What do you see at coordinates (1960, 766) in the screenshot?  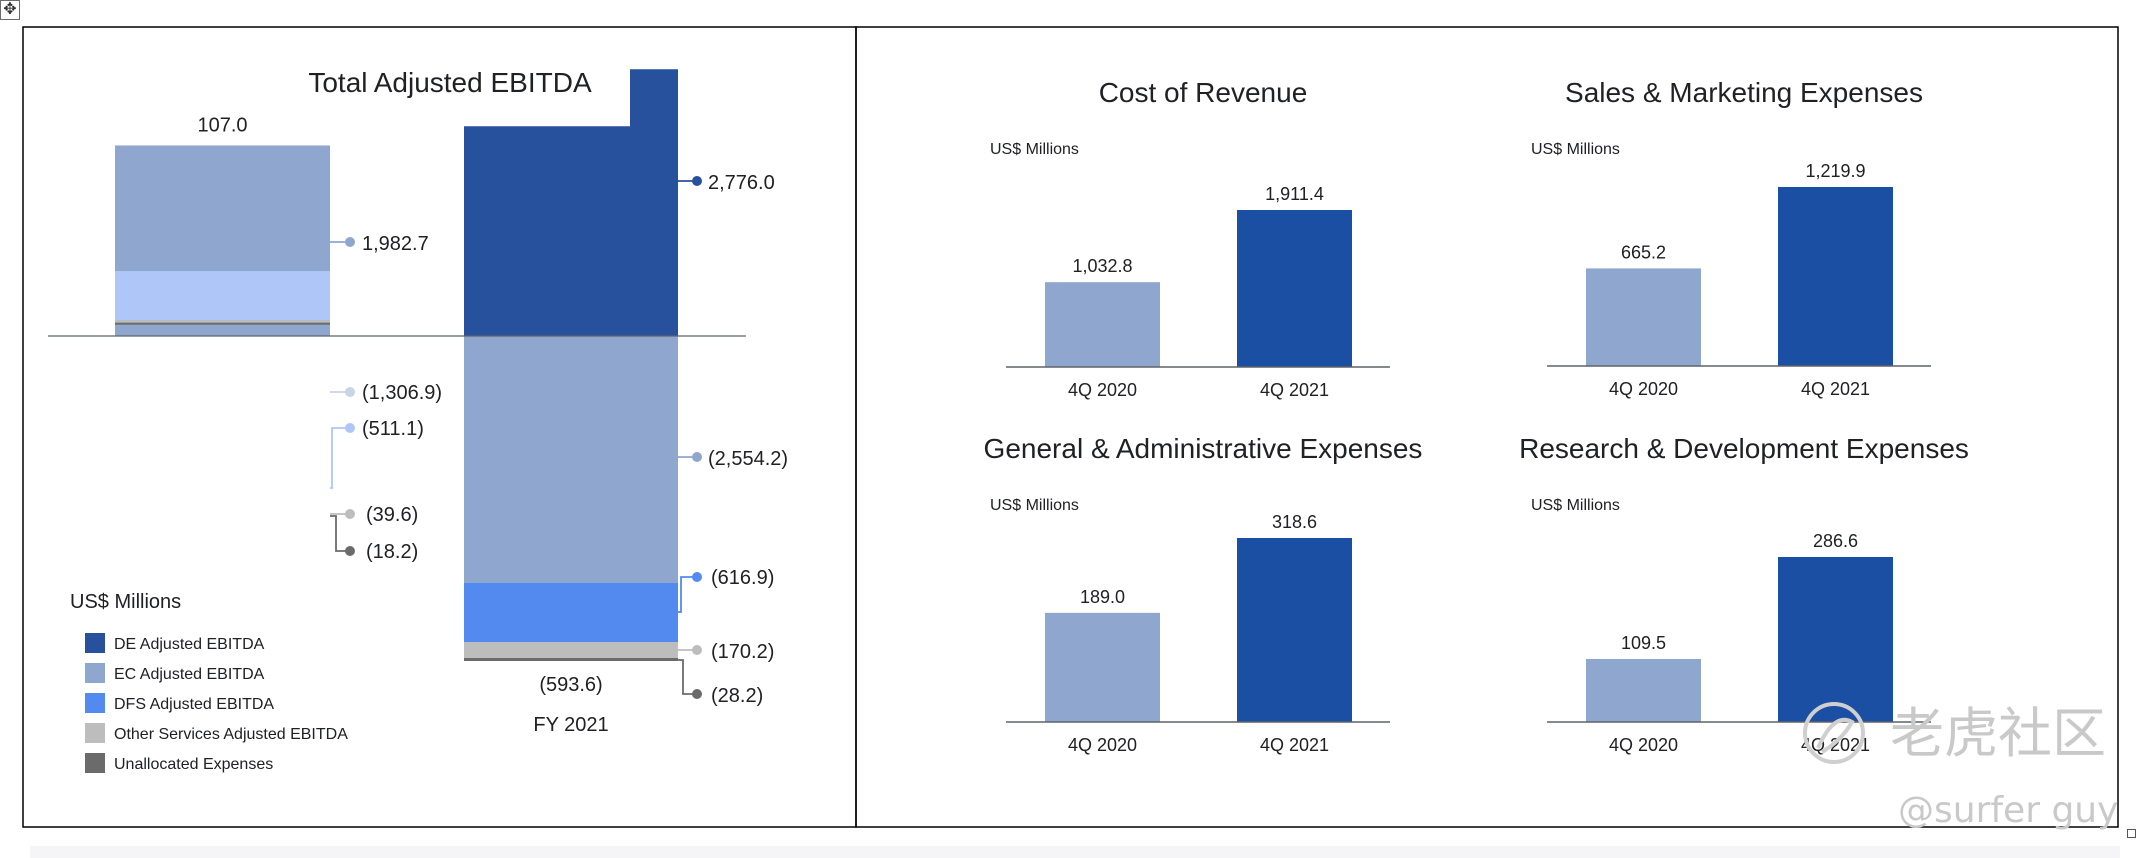 I see `watermark: 老虎社区 @surfer guy` at bounding box center [1960, 766].